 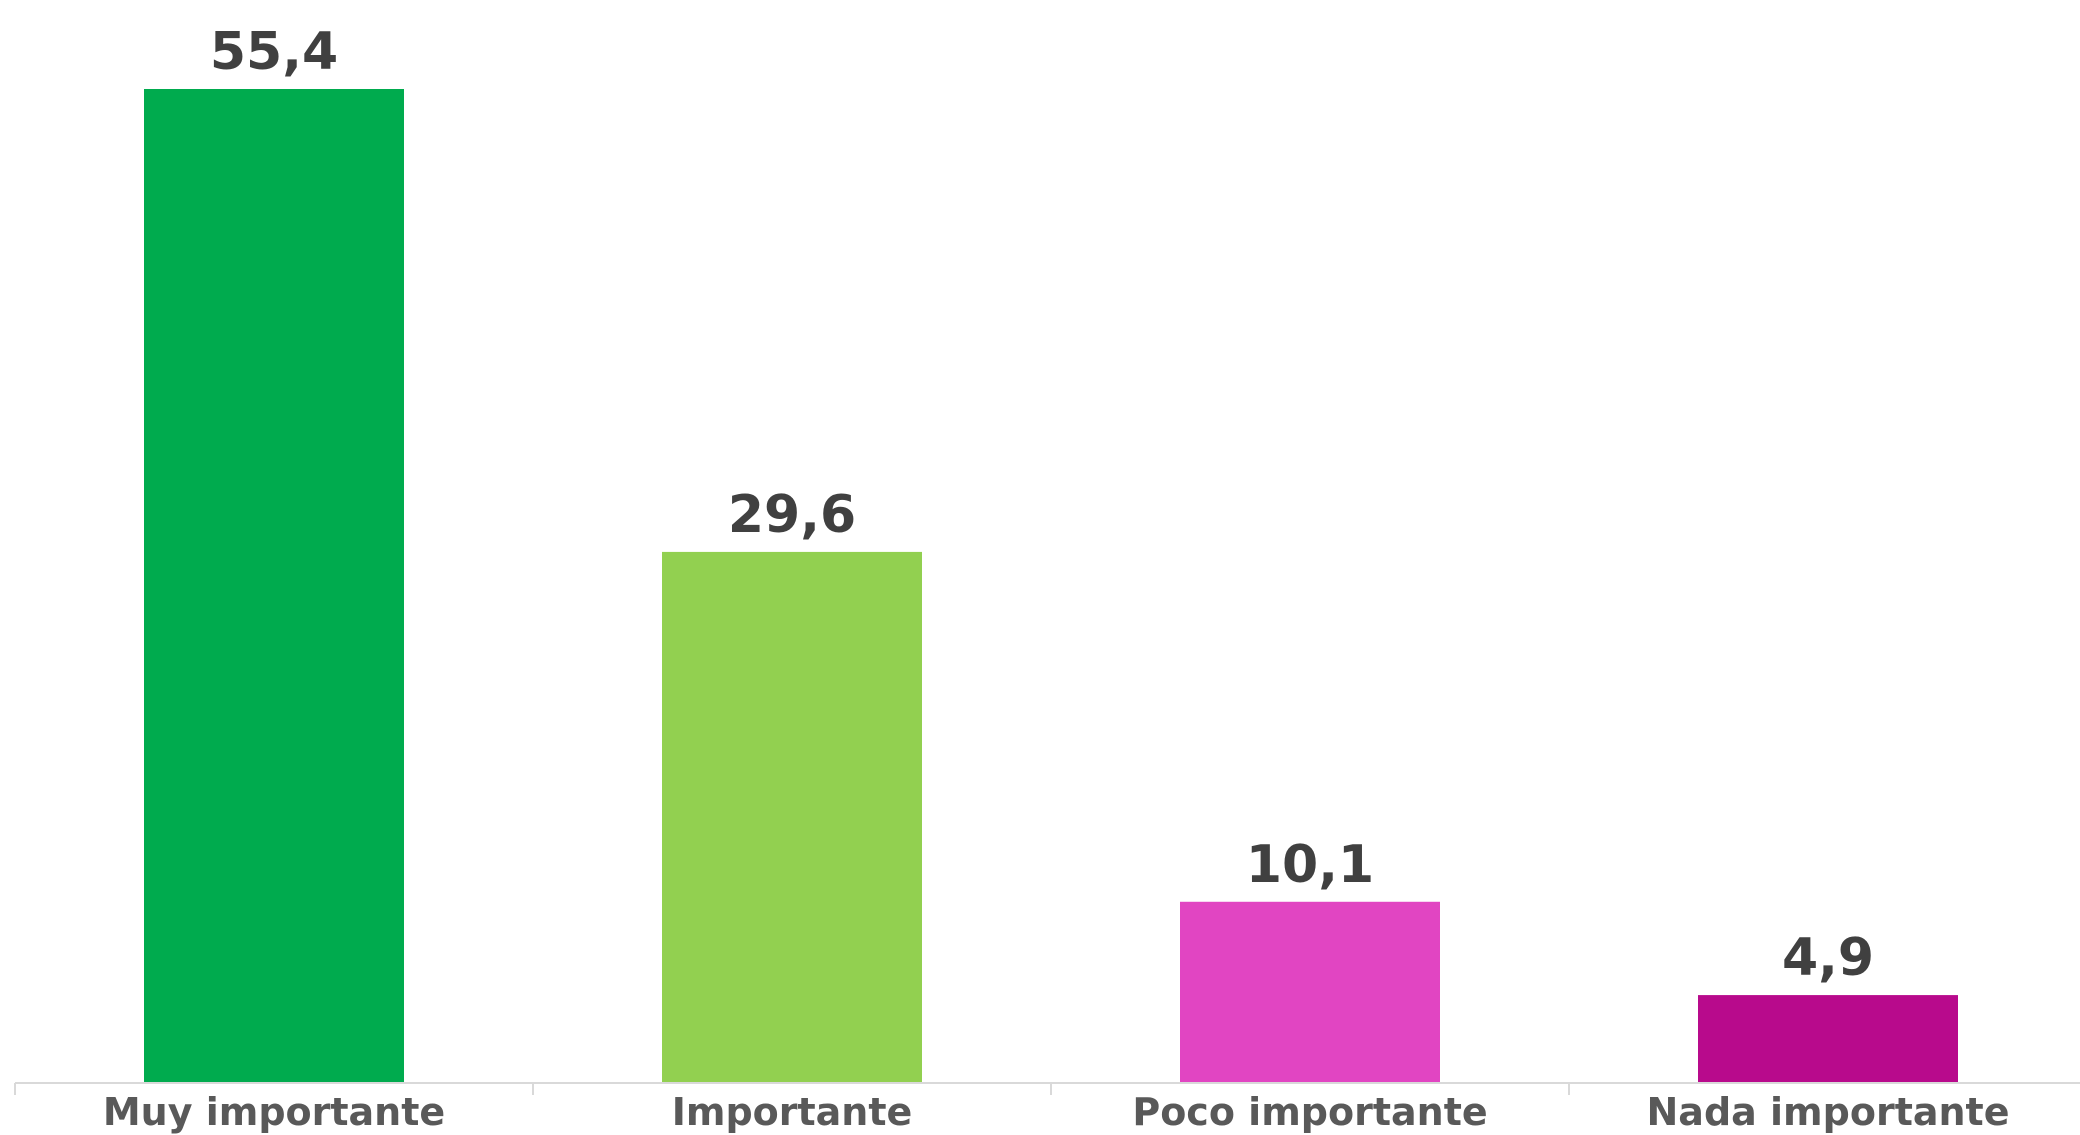 I want to click on value-label-nada-importante: 4,9, so click(x=1828, y=958).